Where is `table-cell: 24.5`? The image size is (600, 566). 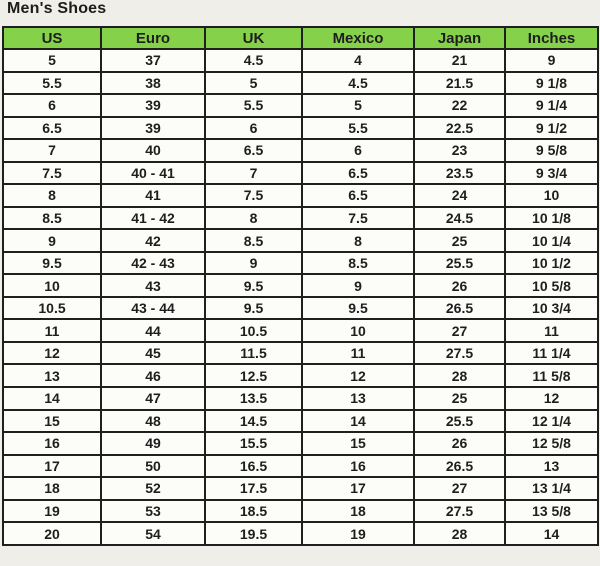
table-cell: 24.5 is located at coordinates (459, 218).